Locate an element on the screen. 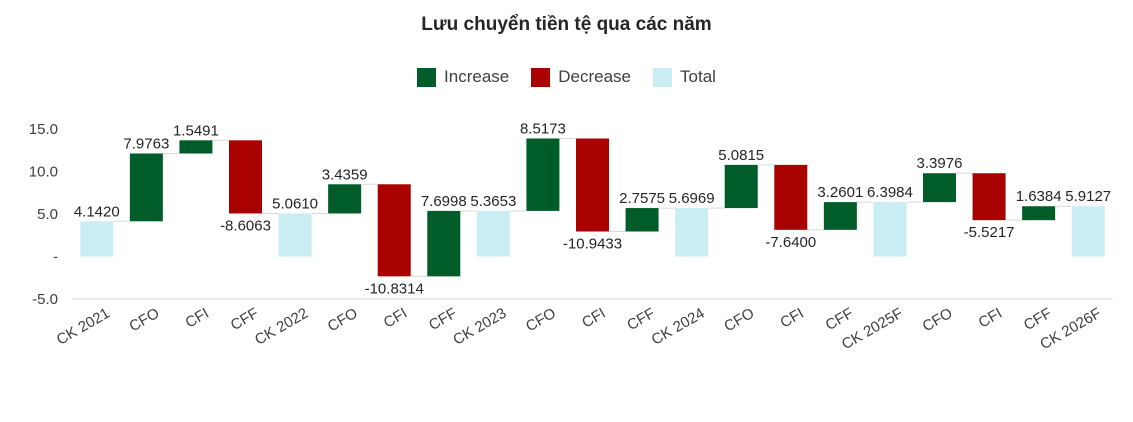 The width and height of the screenshot is (1133, 422). y-tick-label: 15.0 is located at coordinates (43, 129).